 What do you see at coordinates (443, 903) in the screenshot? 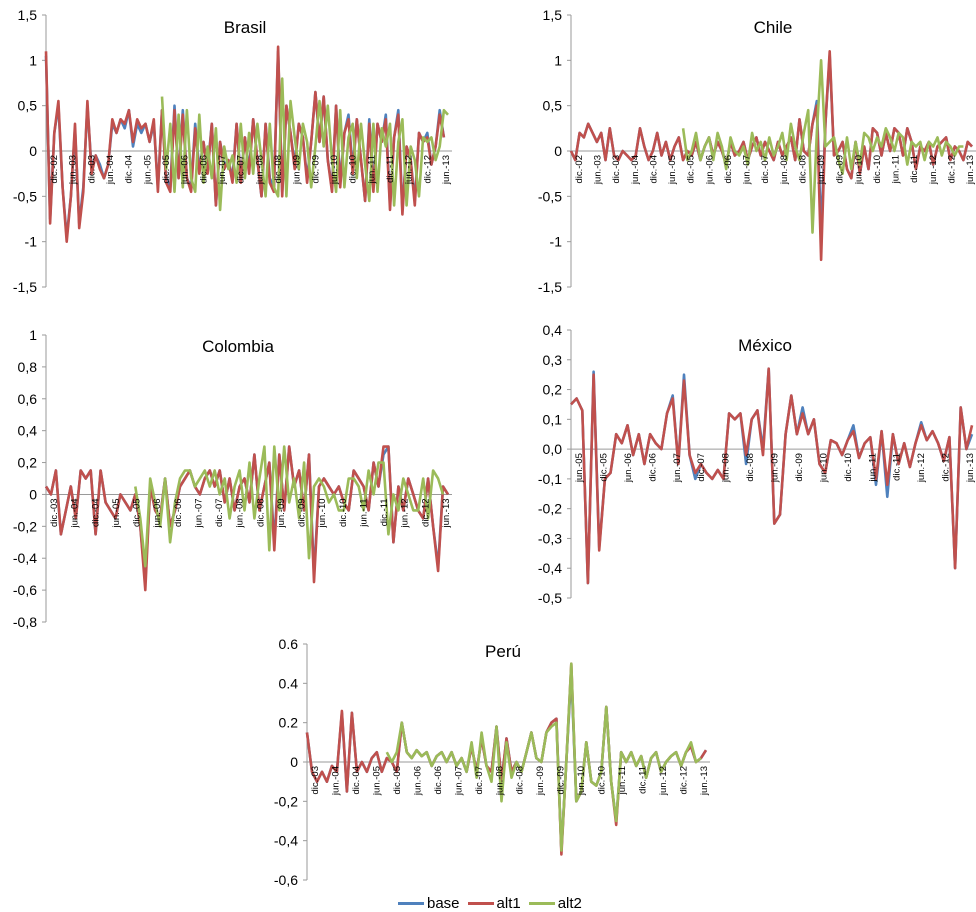
I see `legend-label-base: base` at bounding box center [443, 903].